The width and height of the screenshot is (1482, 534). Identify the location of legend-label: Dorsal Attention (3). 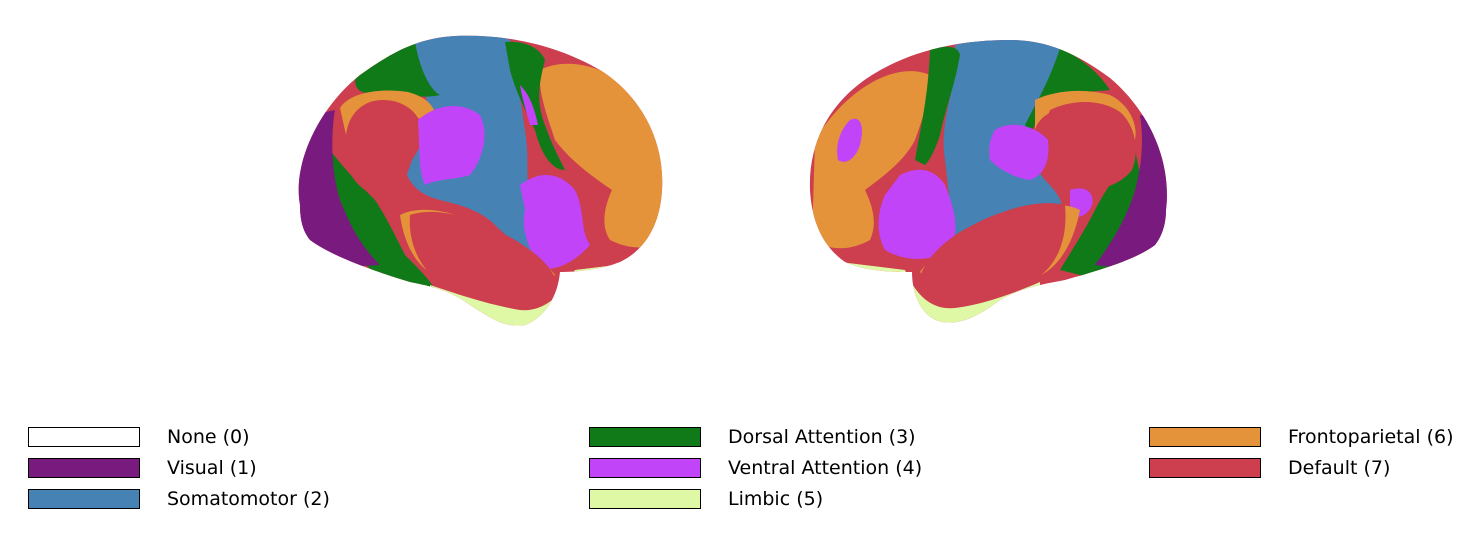
(822, 437).